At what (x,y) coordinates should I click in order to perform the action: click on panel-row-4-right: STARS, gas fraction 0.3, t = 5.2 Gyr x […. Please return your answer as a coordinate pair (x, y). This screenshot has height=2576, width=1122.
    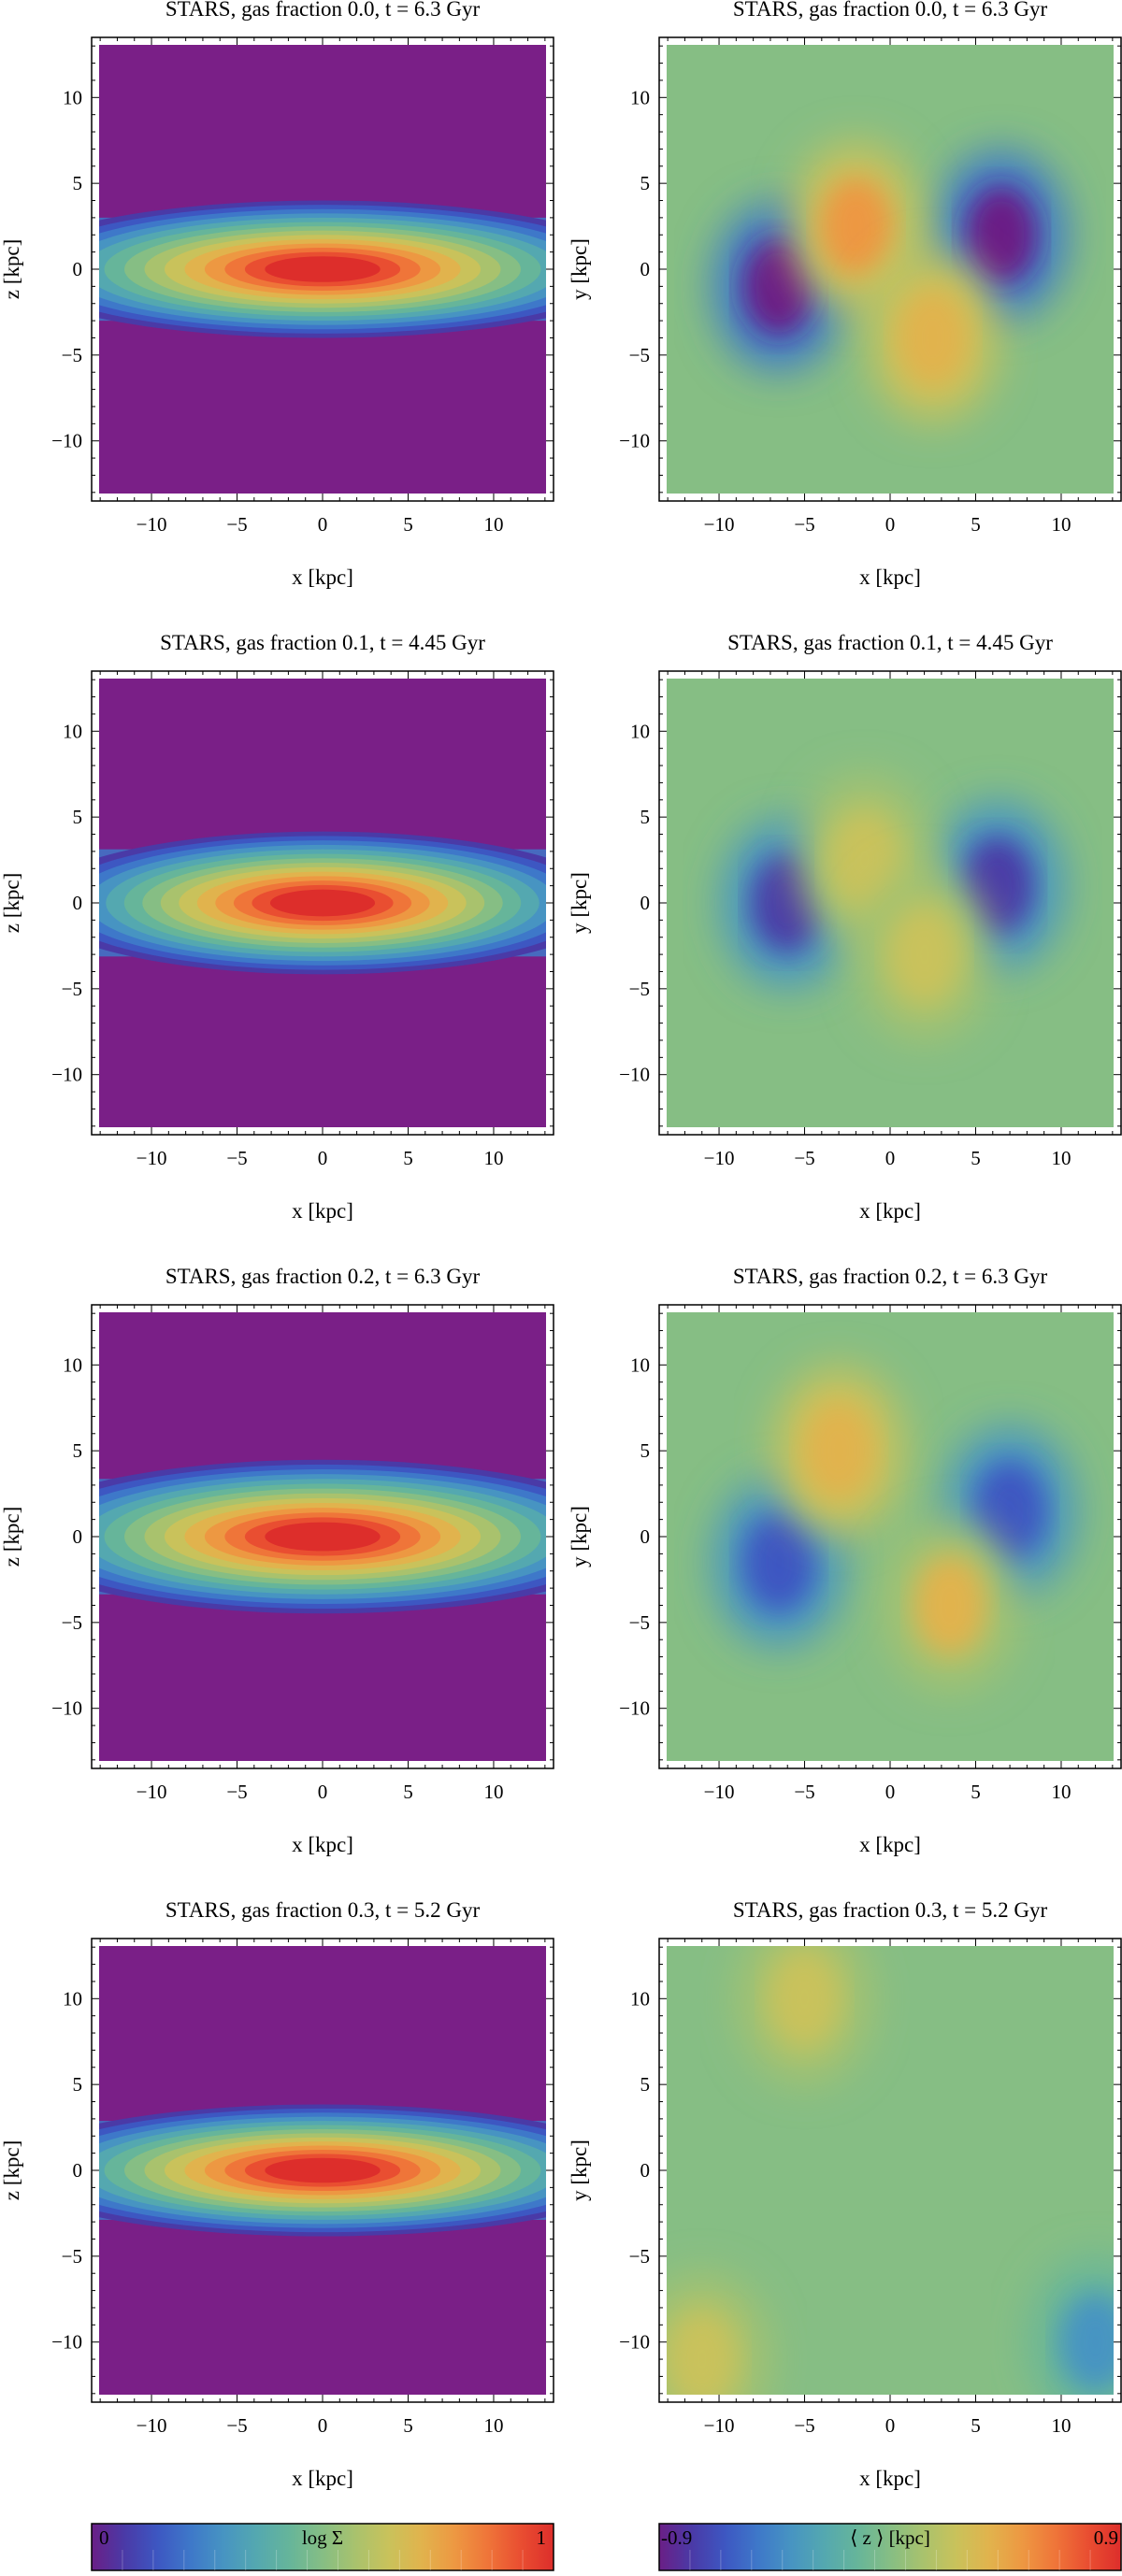
    Looking at the image, I should click on (845, 2194).